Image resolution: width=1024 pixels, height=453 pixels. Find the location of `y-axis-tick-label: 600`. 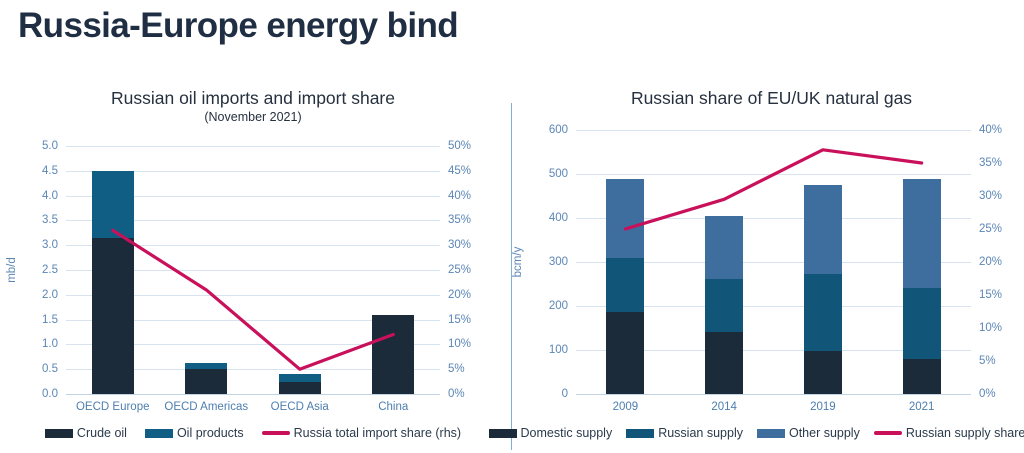

y-axis-tick-label: 600 is located at coordinates (558, 130).